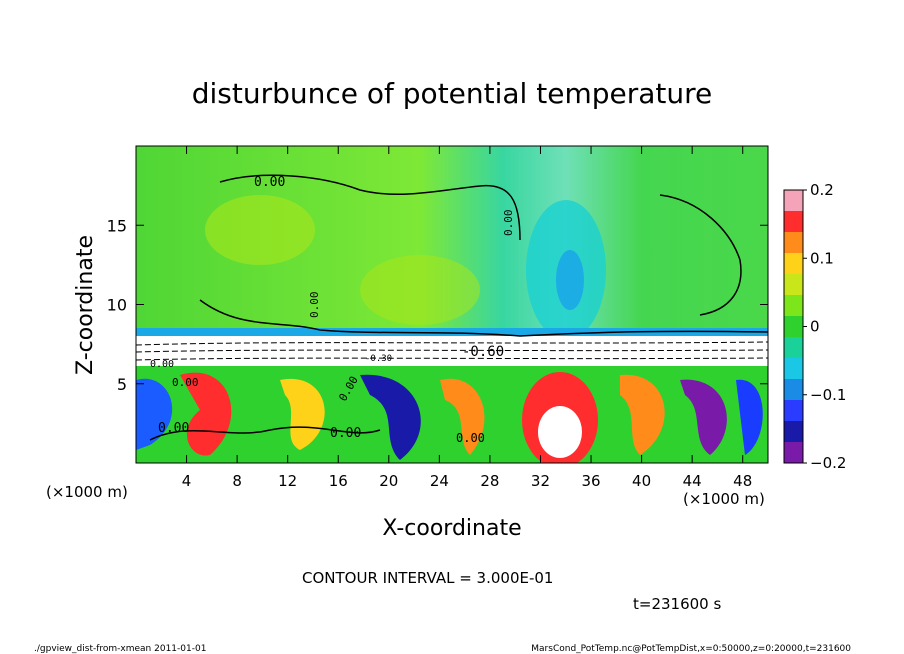 This screenshot has width=904, height=654. I want to click on x-unit-right: (×1000 m), so click(724, 499).